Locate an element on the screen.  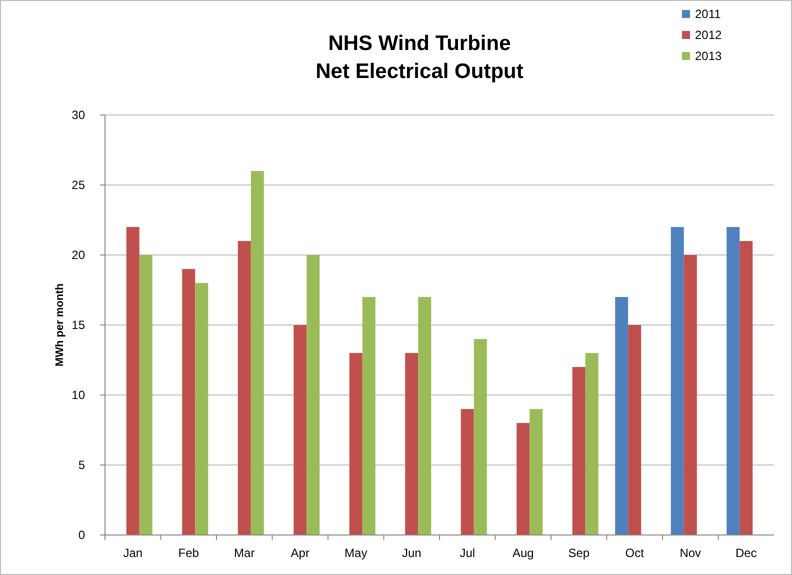
legend-label: 2011 is located at coordinates (708, 14).